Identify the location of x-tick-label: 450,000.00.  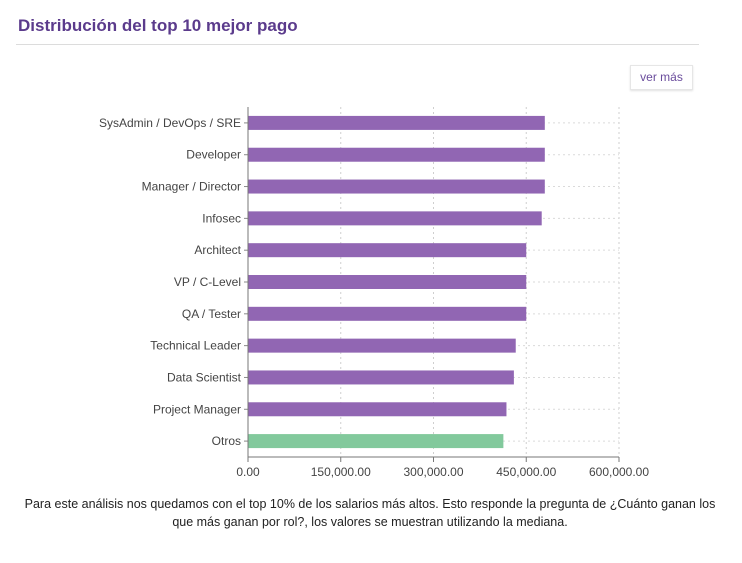
(526, 472).